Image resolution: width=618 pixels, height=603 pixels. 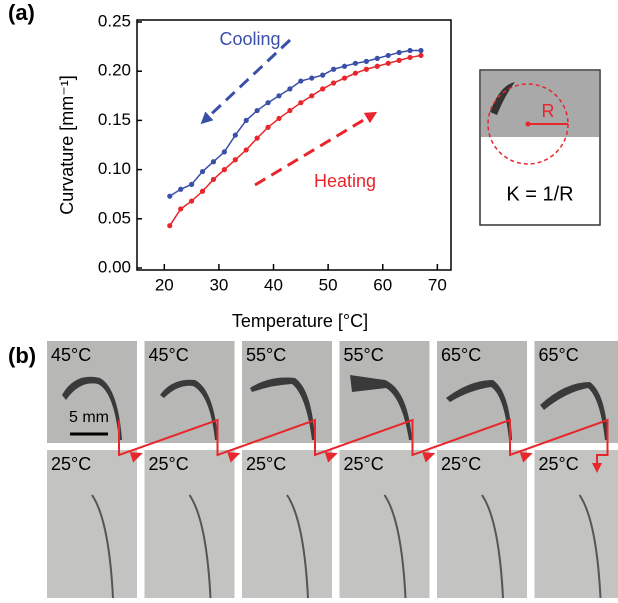 What do you see at coordinates (114, 217) in the screenshot?
I see `y-tick-label: 0.05` at bounding box center [114, 217].